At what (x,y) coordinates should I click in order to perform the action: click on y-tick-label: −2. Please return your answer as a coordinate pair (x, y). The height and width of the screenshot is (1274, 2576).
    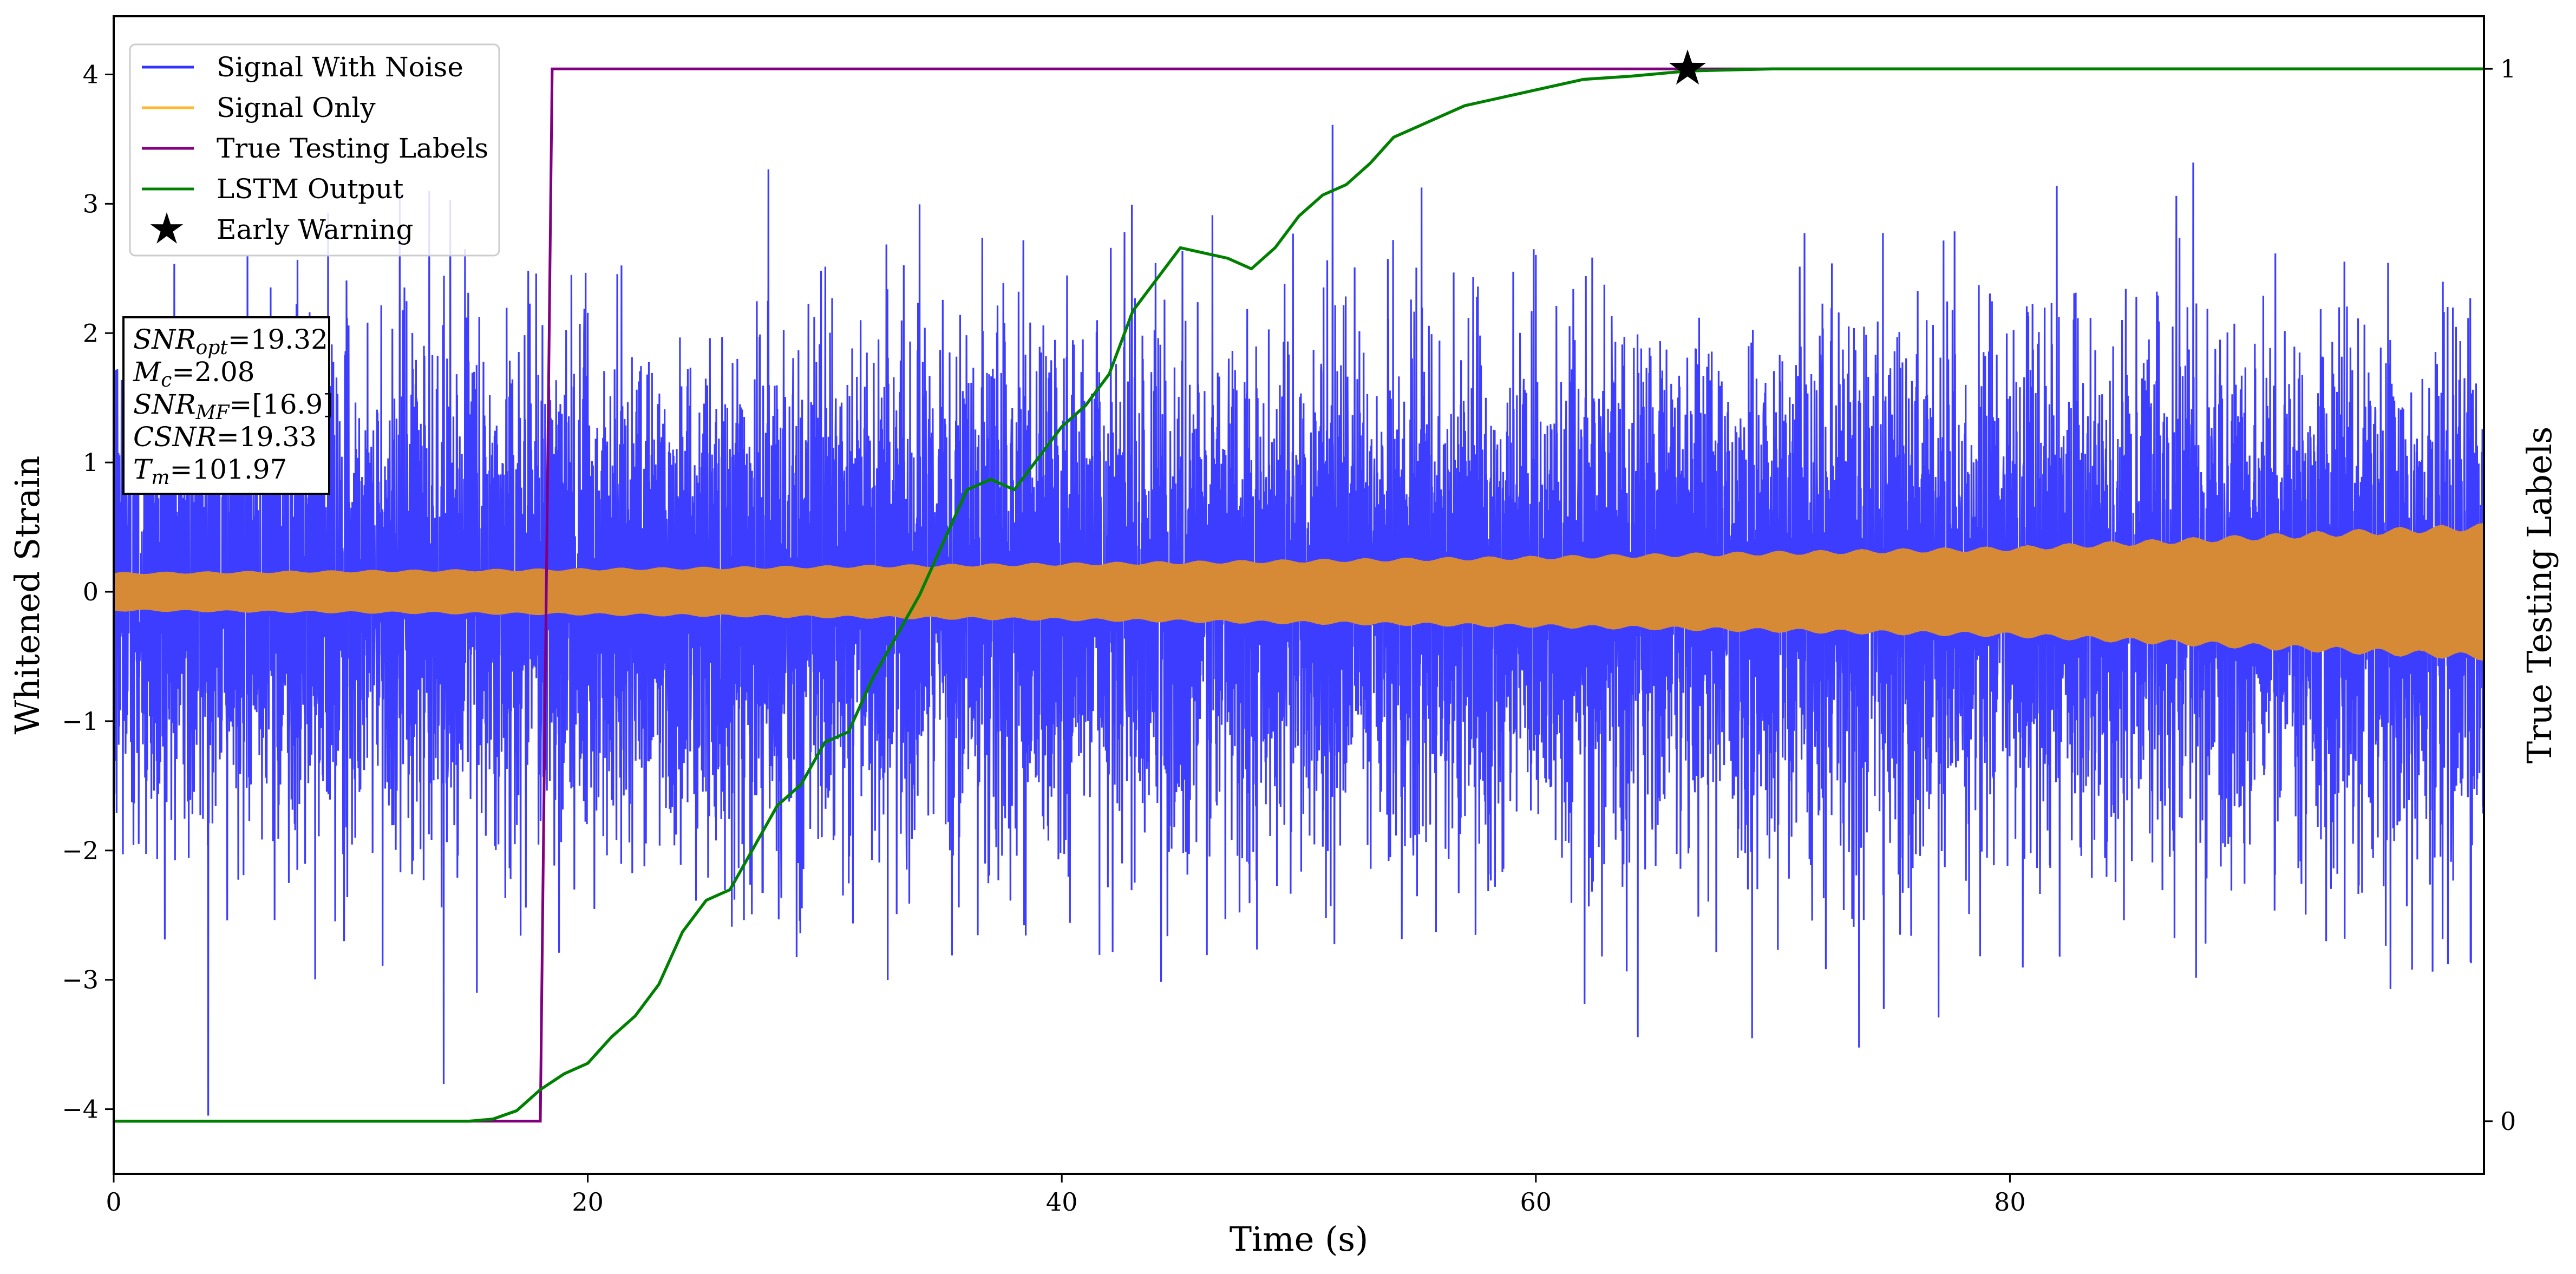
    Looking at the image, I should click on (80, 850).